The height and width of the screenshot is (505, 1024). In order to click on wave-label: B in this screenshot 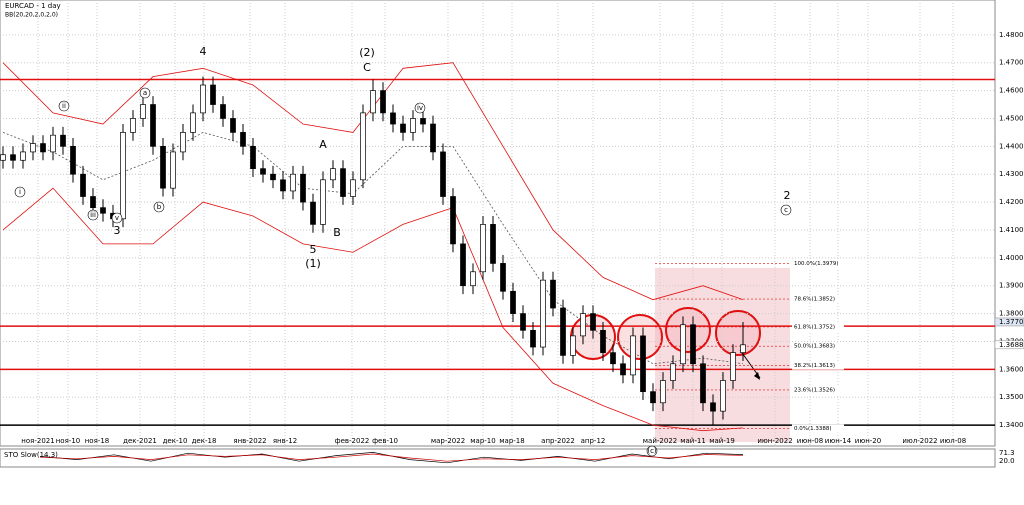, I will do `click(337, 232)`.